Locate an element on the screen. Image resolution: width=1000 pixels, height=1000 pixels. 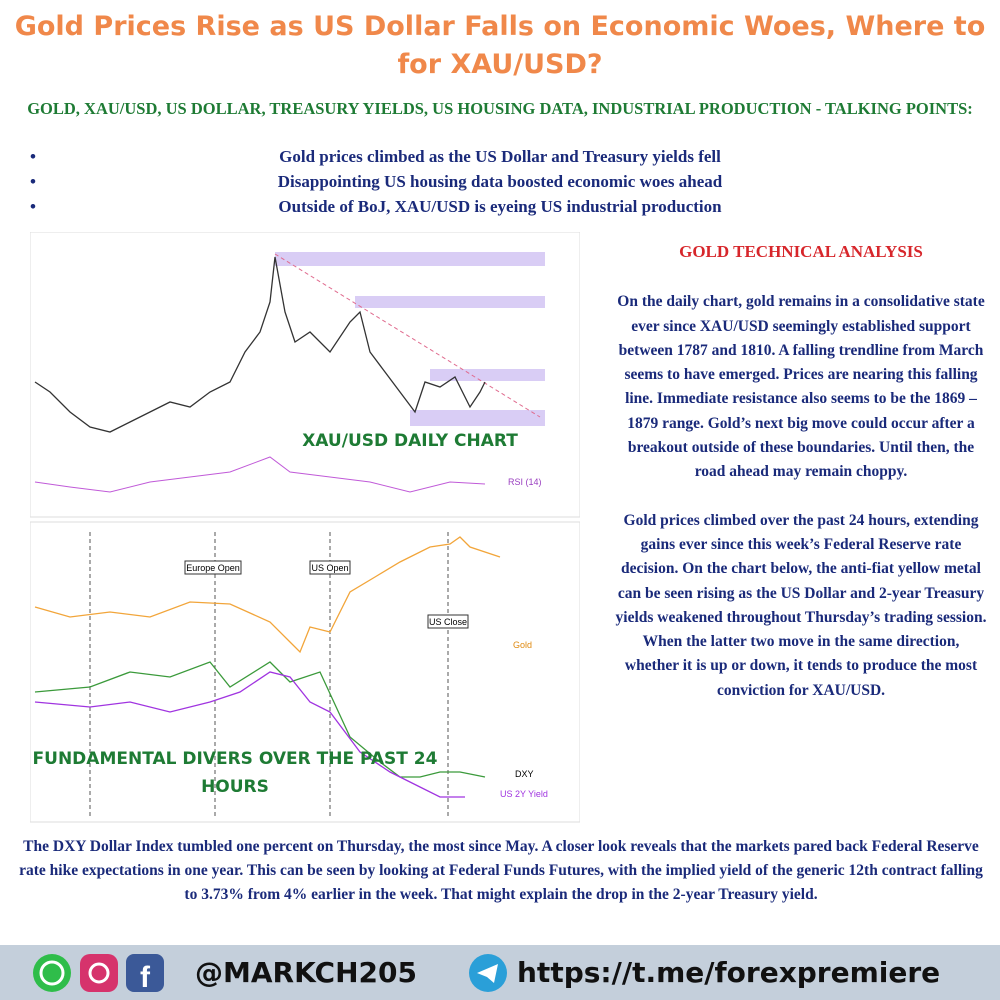
gold-line is located at coordinates (267, 595).